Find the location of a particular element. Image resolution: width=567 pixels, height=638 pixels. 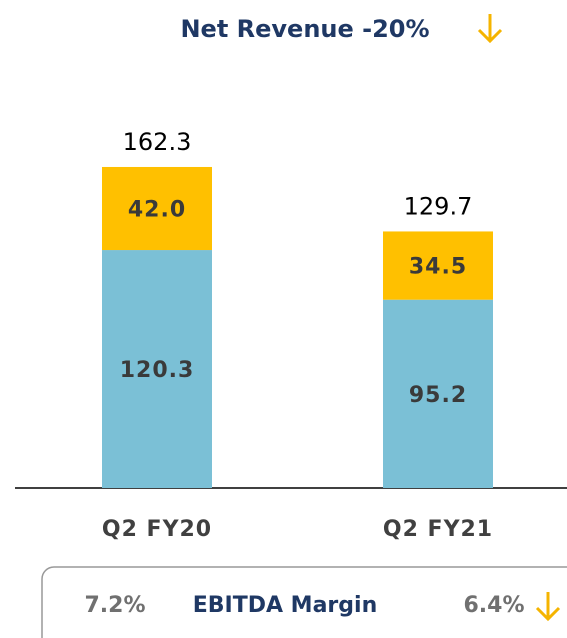

footer-right: 6.4% is located at coordinates (493, 605).